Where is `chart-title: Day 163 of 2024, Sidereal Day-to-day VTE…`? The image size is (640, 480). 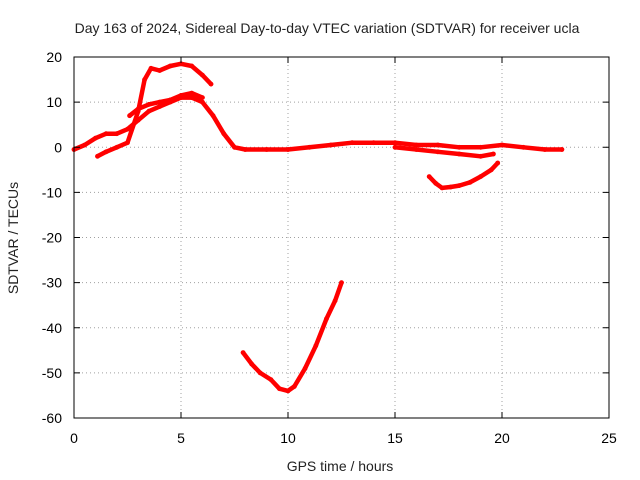 chart-title: Day 163 of 2024, Sidereal Day-to-day VTE… is located at coordinates (327, 28).